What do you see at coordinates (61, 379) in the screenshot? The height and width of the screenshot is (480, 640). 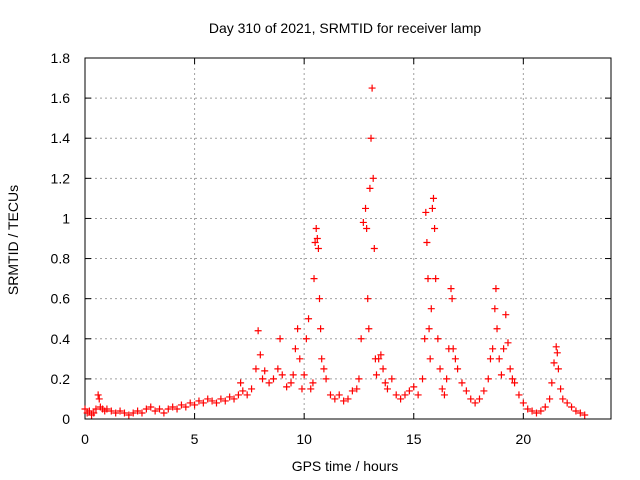 I see `y-tick-label: 0.2` at bounding box center [61, 379].